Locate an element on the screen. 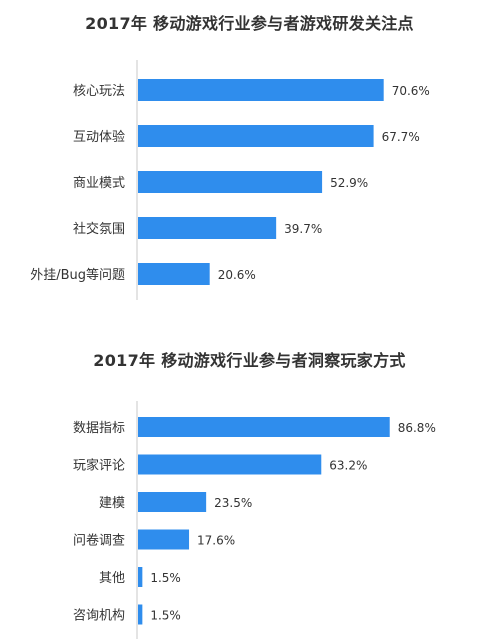 Image resolution: width=499 pixels, height=639 pixels. data-label: 52.9% is located at coordinates (349, 183).